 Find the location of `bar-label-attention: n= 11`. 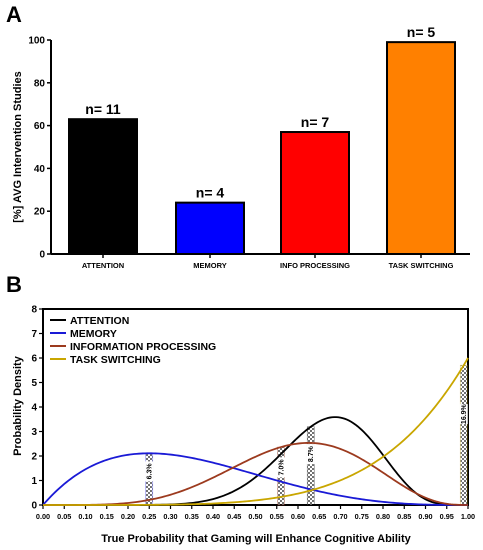

bar-label-attention: n= 11 is located at coordinates (103, 109).